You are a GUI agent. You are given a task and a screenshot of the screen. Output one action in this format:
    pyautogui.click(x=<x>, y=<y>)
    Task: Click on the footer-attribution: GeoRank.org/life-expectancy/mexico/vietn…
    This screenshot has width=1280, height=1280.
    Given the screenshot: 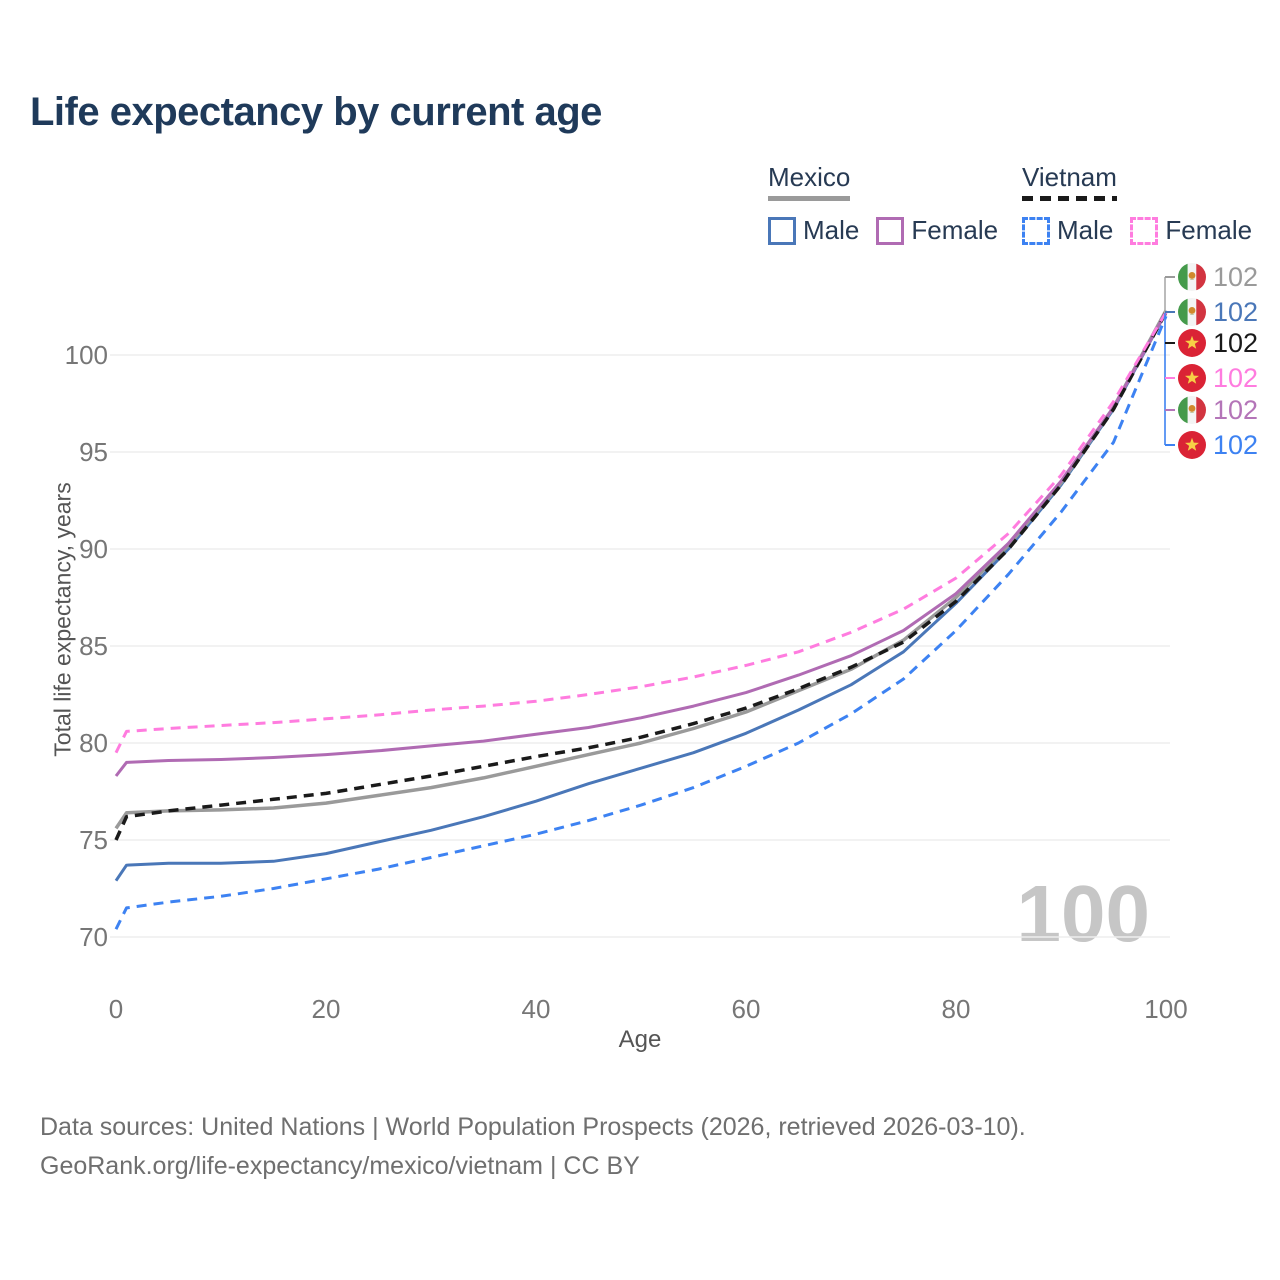 What is the action you would take?
    pyautogui.click(x=340, y=1166)
    